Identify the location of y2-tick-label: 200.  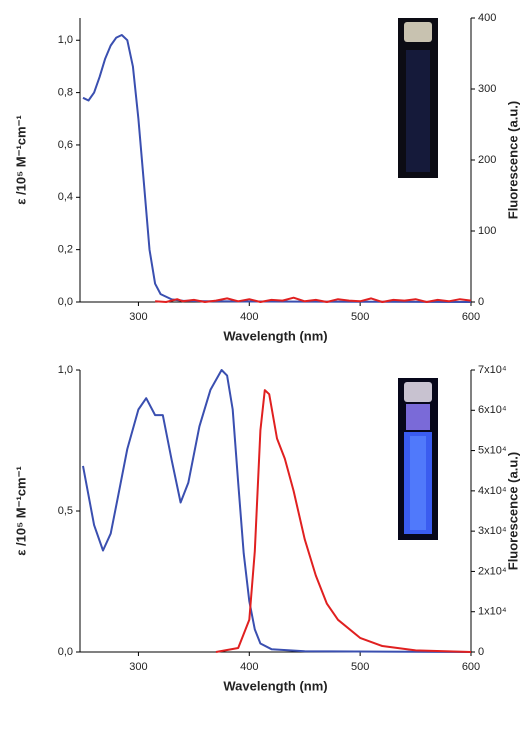
(487, 160).